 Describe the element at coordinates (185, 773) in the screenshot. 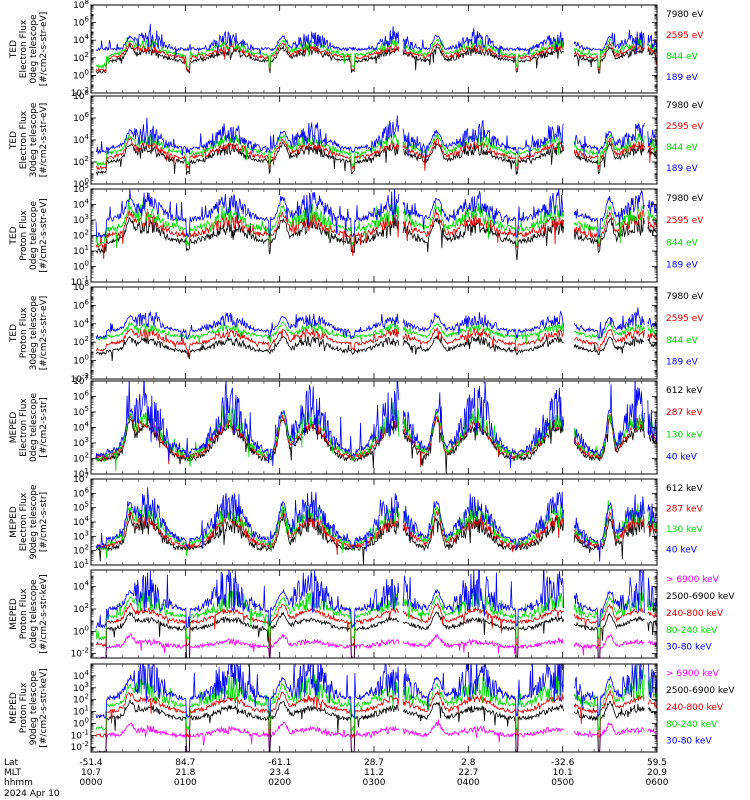

I see `footer-mlt-value: 21.8` at that location.